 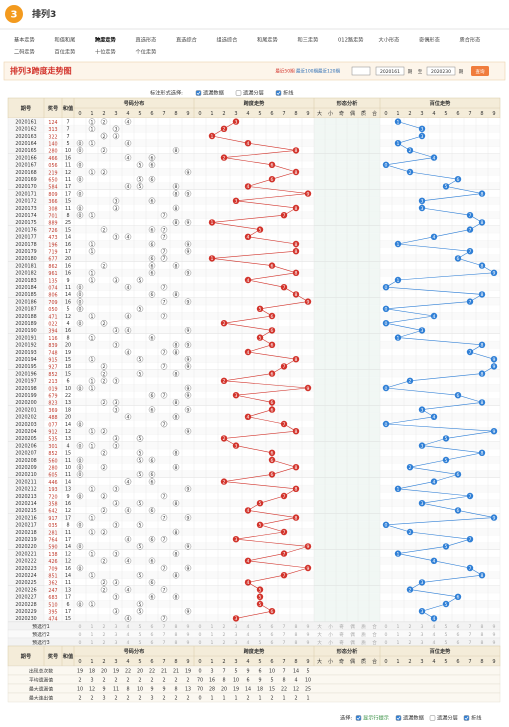 What do you see at coordinates (106, 40) in the screenshot?
I see `nav-link: 跨度走势` at bounding box center [106, 40].